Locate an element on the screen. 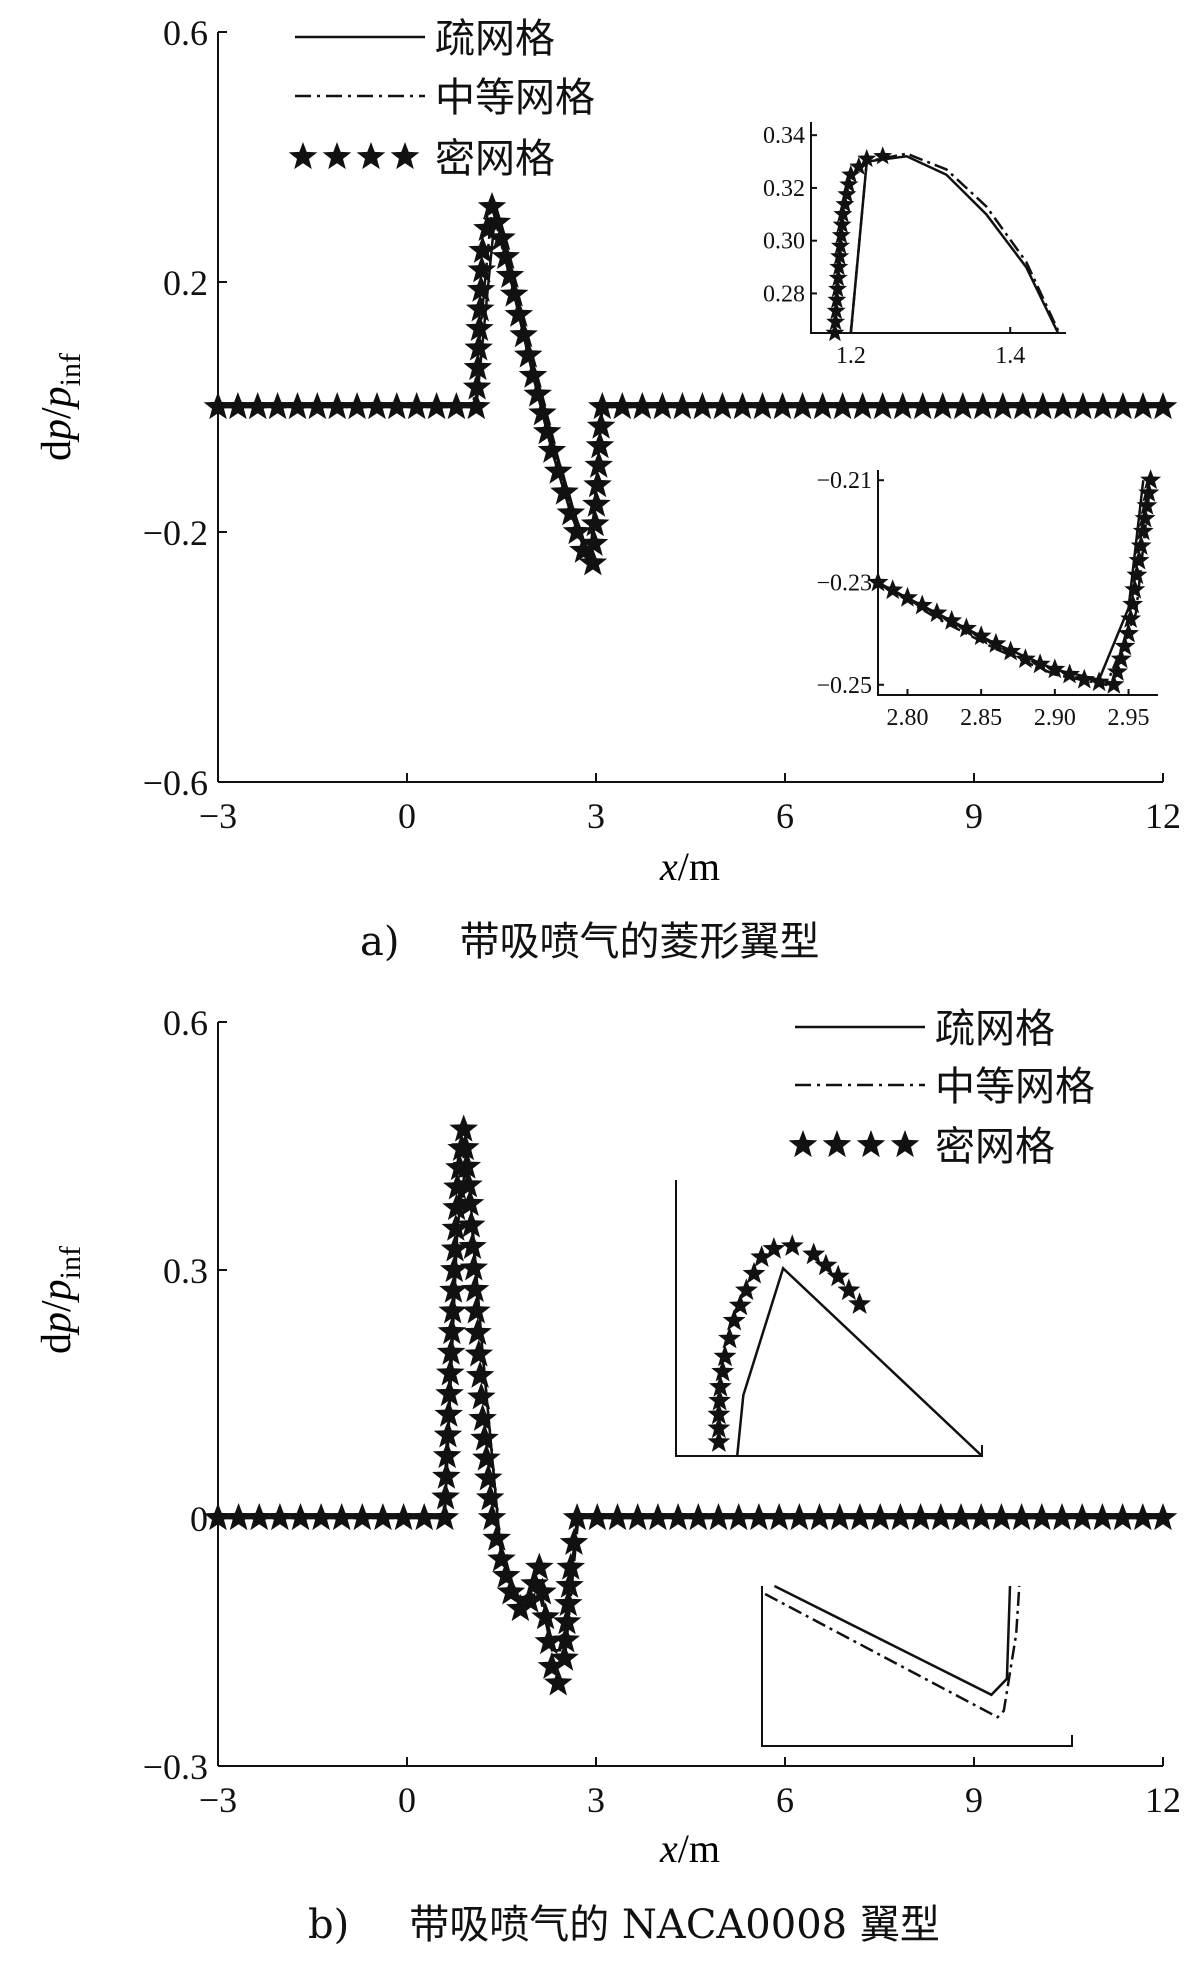  inset-y-tick-label: 0.28 is located at coordinates (784, 294).